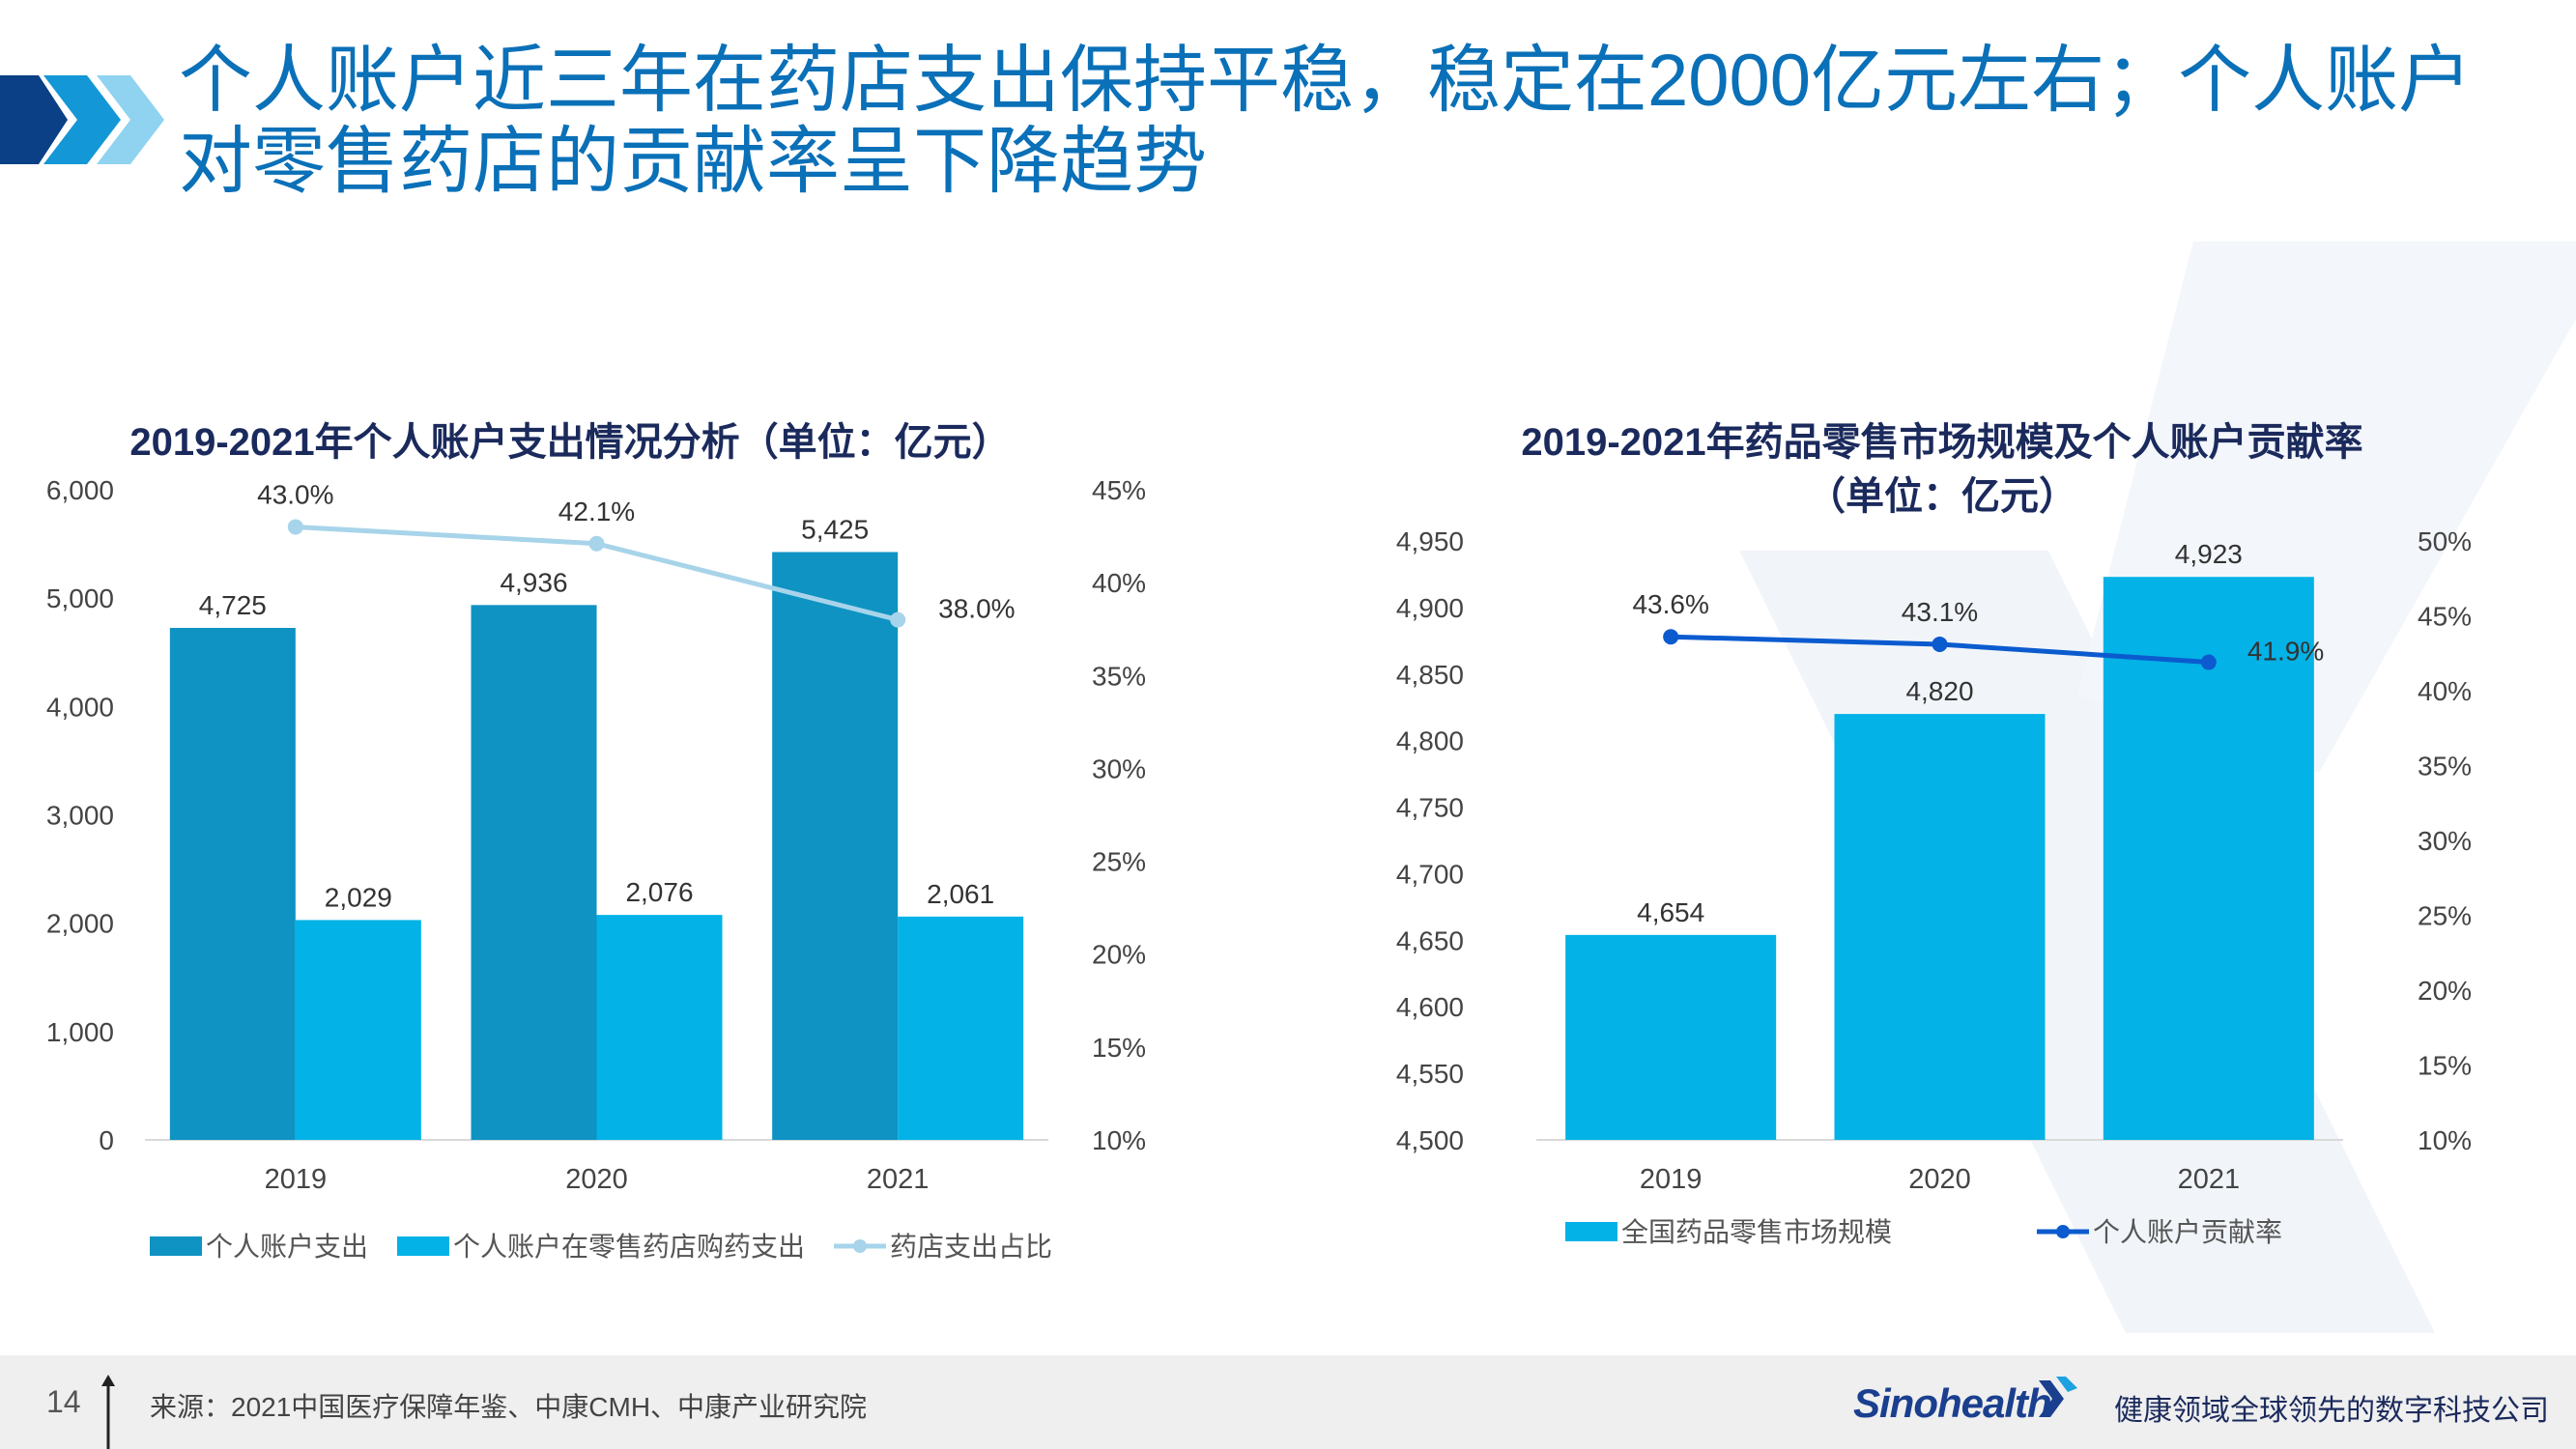 The image size is (2576, 1449). Describe the element at coordinates (82, 119) in the screenshot. I see `header-chevron-icon` at that location.